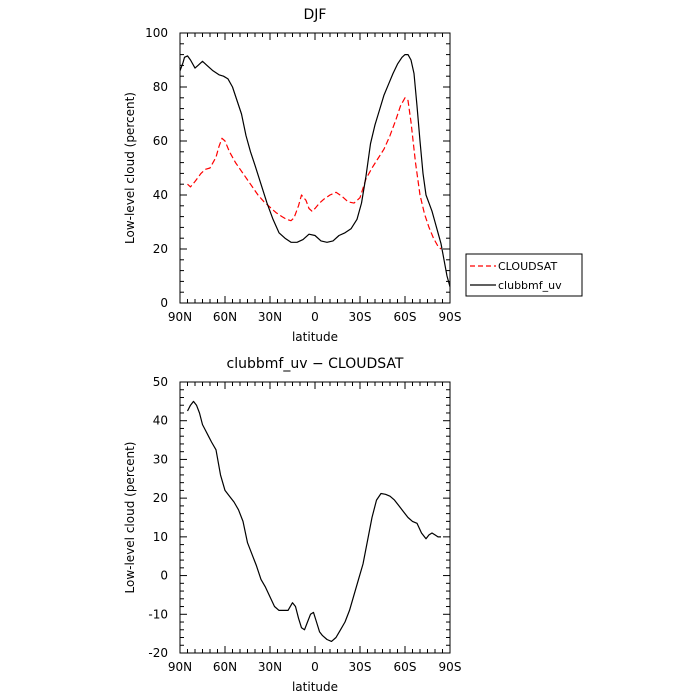  What do you see at coordinates (315, 15) in the screenshot?
I see `chart-title: DJF` at bounding box center [315, 15].